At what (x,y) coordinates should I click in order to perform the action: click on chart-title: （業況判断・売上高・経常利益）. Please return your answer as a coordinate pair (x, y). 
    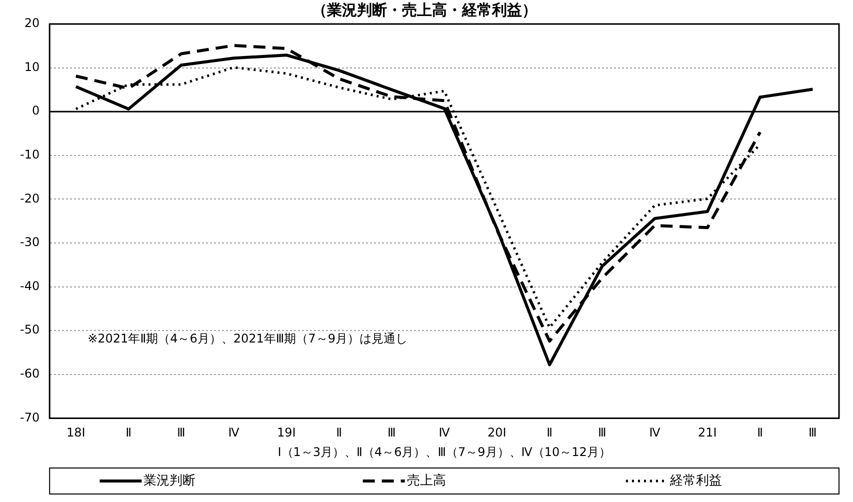
    Looking at the image, I should click on (424, 9).